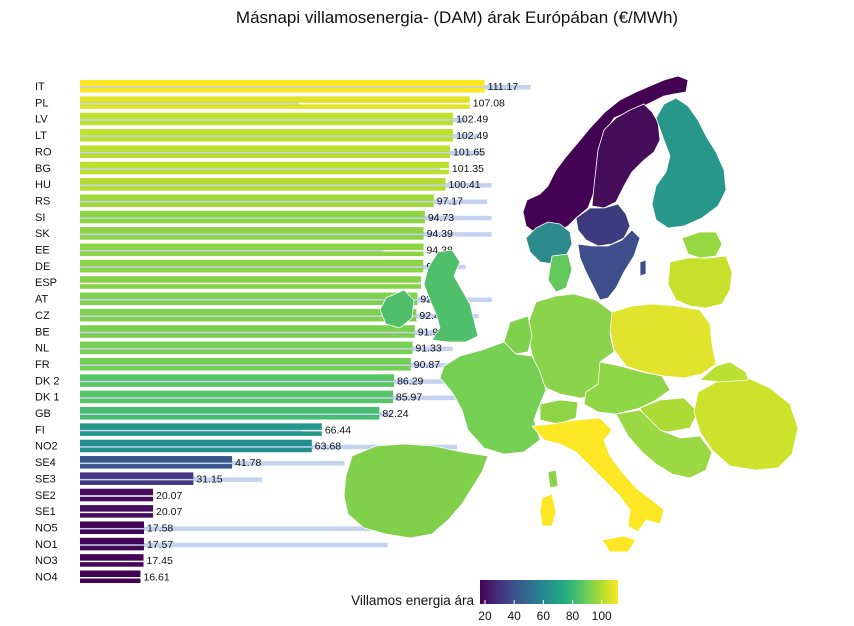  What do you see at coordinates (450, 201) in the screenshot?
I see `bar-value-label: 97.17` at bounding box center [450, 201].